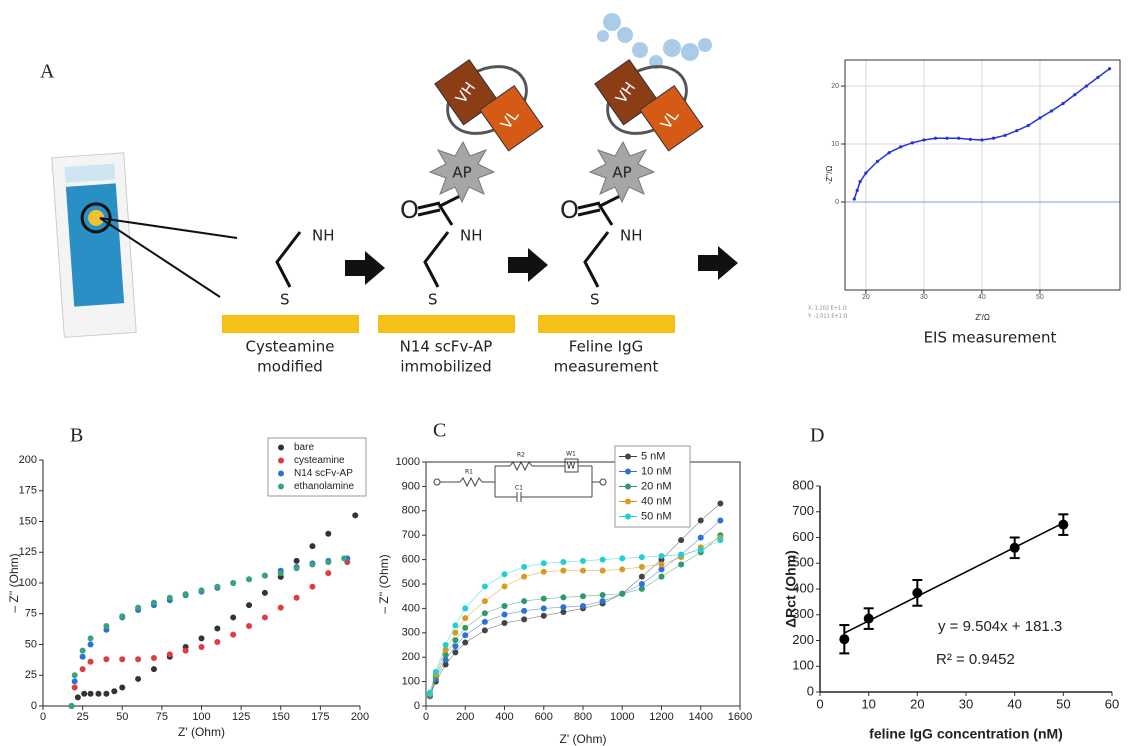  What do you see at coordinates (829, 175) in the screenshot?
I see `y-axis-title: -Z''/Ω` at bounding box center [829, 175].